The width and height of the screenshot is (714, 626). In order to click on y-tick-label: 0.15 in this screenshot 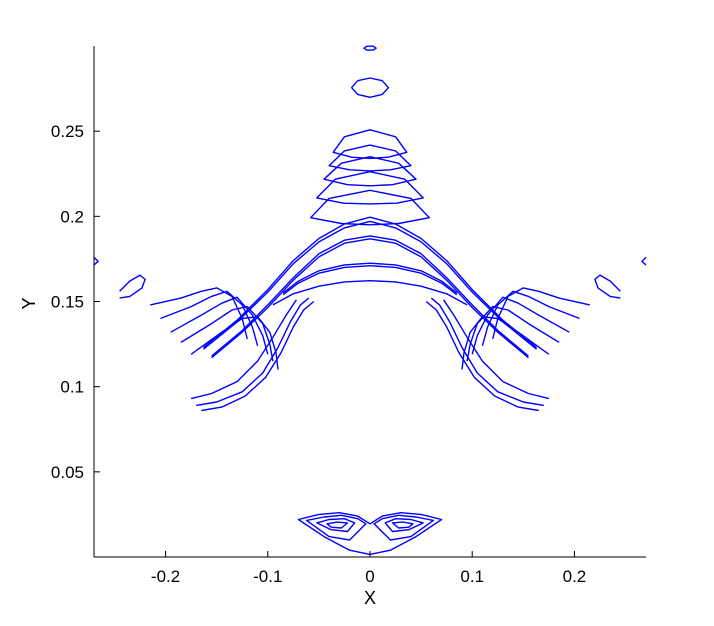, I will do `click(67, 302)`.